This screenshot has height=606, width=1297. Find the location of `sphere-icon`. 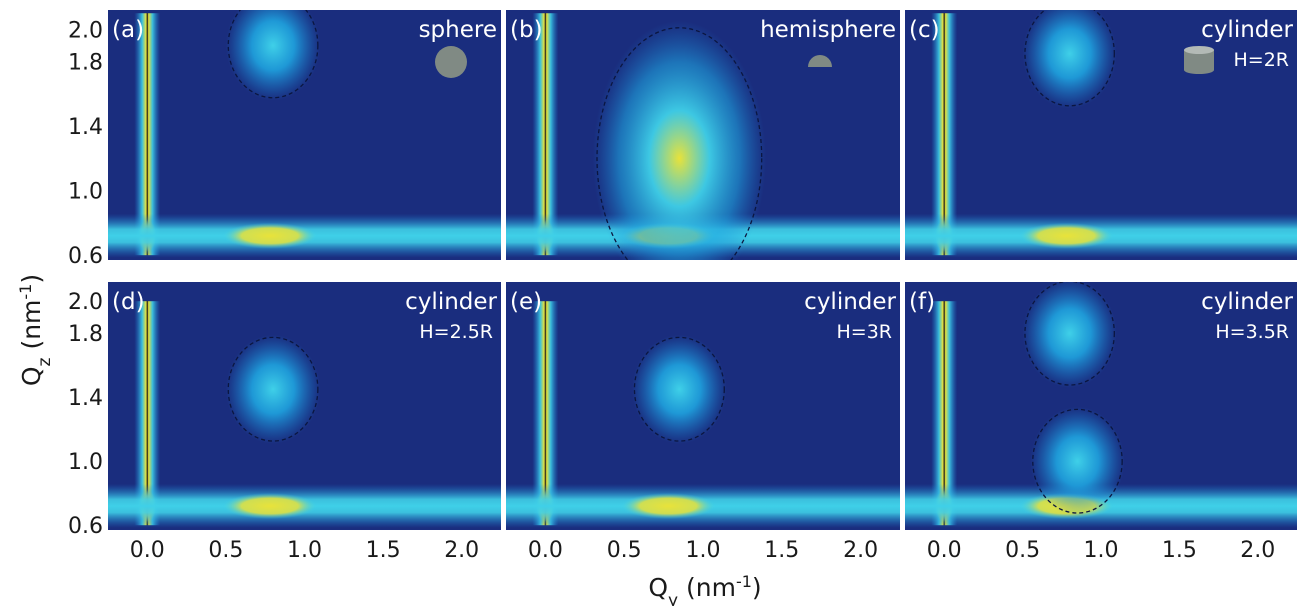

sphere-icon is located at coordinates (451, 62).